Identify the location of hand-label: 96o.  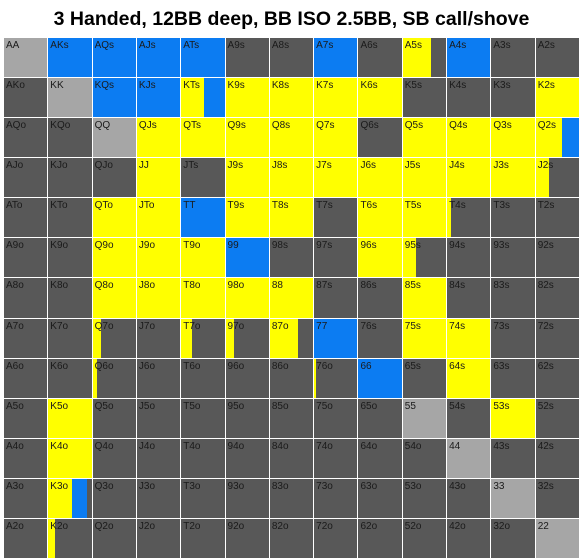
(236, 366).